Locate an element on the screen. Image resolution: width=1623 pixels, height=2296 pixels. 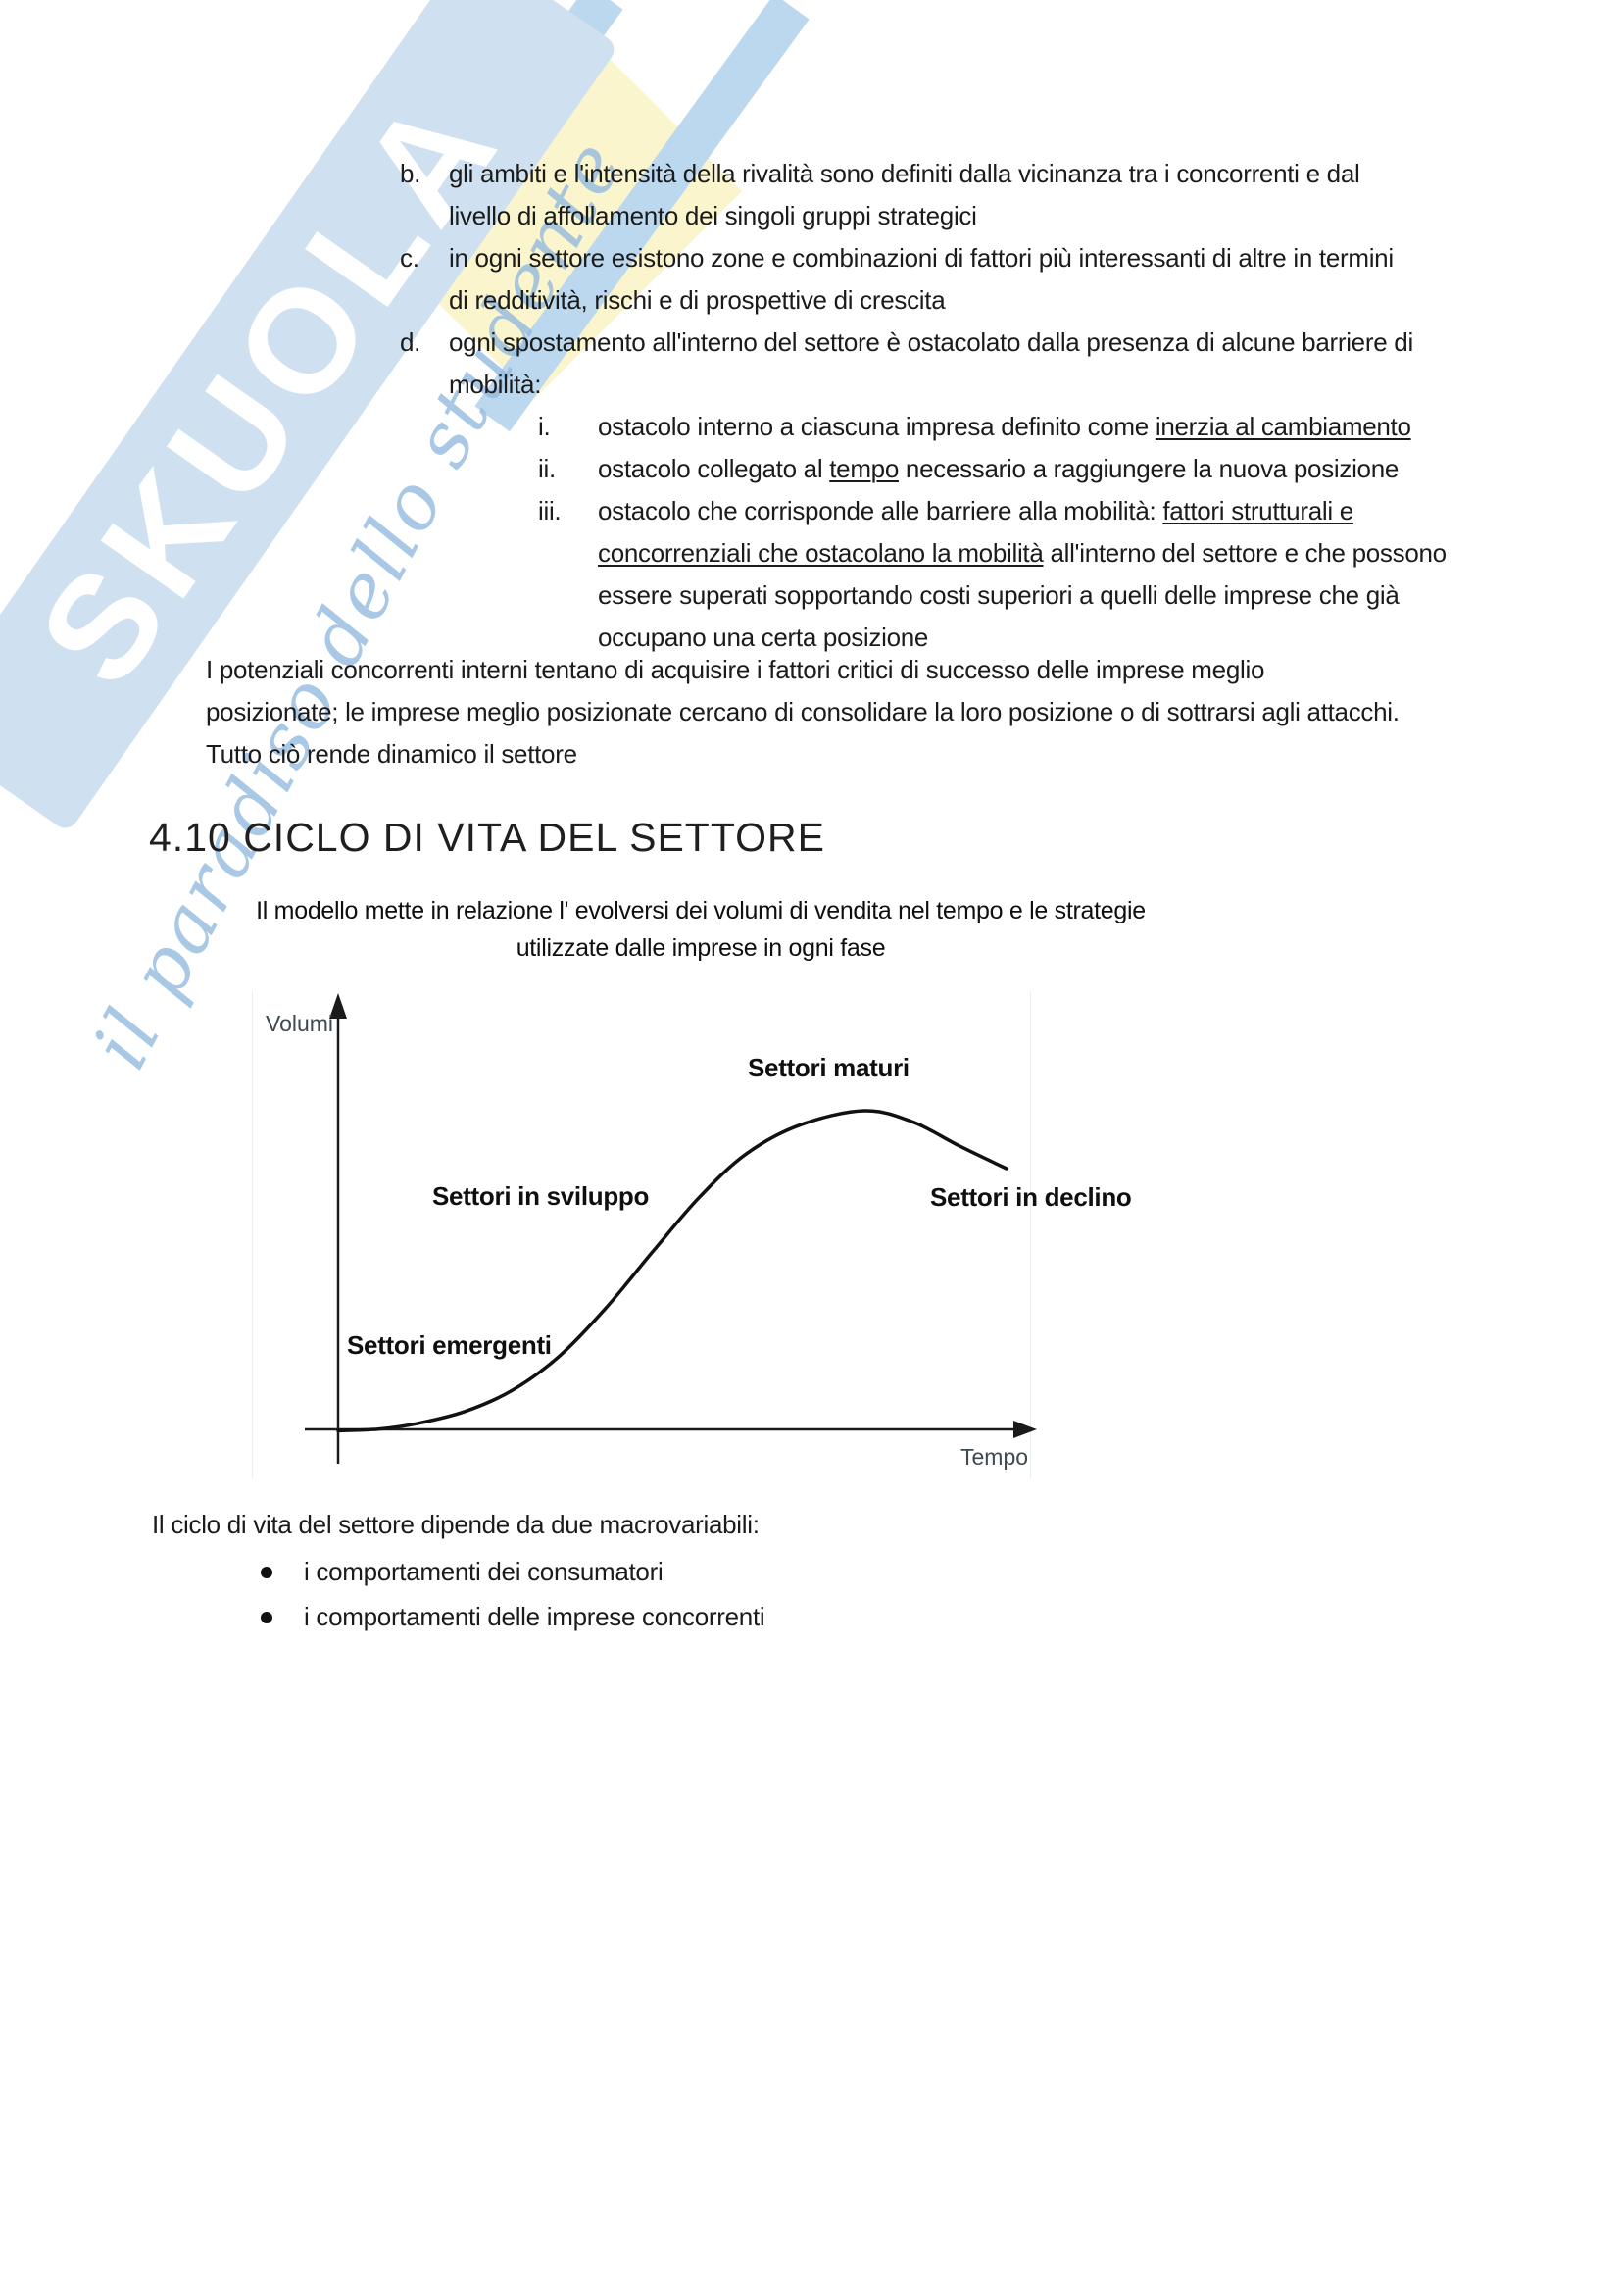
list-item-line: occupano una certa posizione is located at coordinates (763, 638).